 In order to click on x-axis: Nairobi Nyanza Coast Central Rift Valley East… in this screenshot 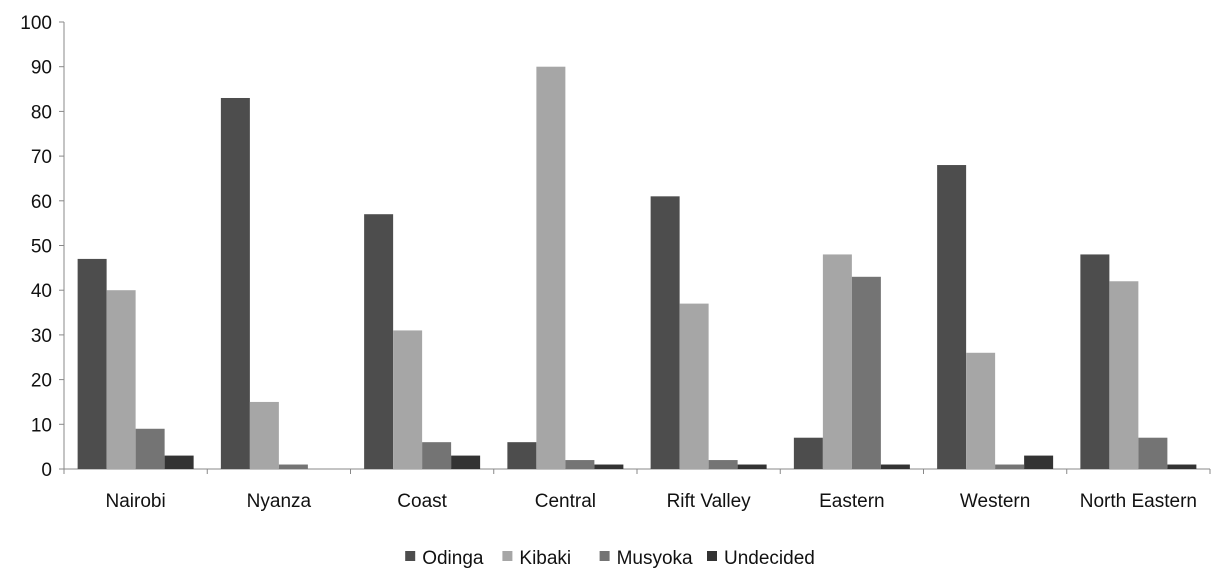, I will do `click(637, 490)`.